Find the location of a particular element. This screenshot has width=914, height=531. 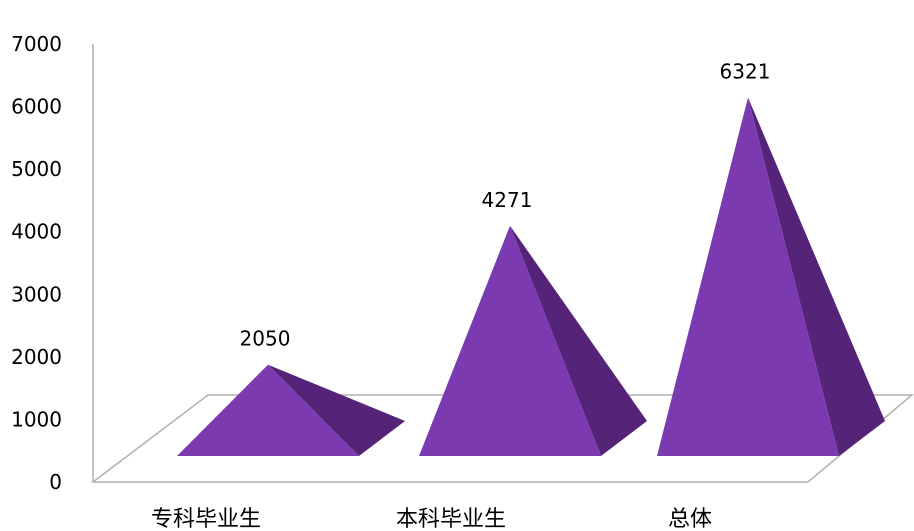

data-label: 6321 is located at coordinates (745, 71).